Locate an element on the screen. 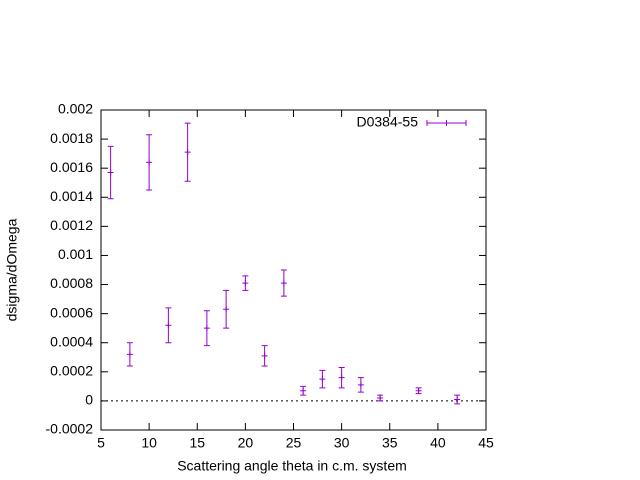 Image resolution: width=640 pixels, height=480 pixels. y-tick-label: 0 is located at coordinates (89, 400).